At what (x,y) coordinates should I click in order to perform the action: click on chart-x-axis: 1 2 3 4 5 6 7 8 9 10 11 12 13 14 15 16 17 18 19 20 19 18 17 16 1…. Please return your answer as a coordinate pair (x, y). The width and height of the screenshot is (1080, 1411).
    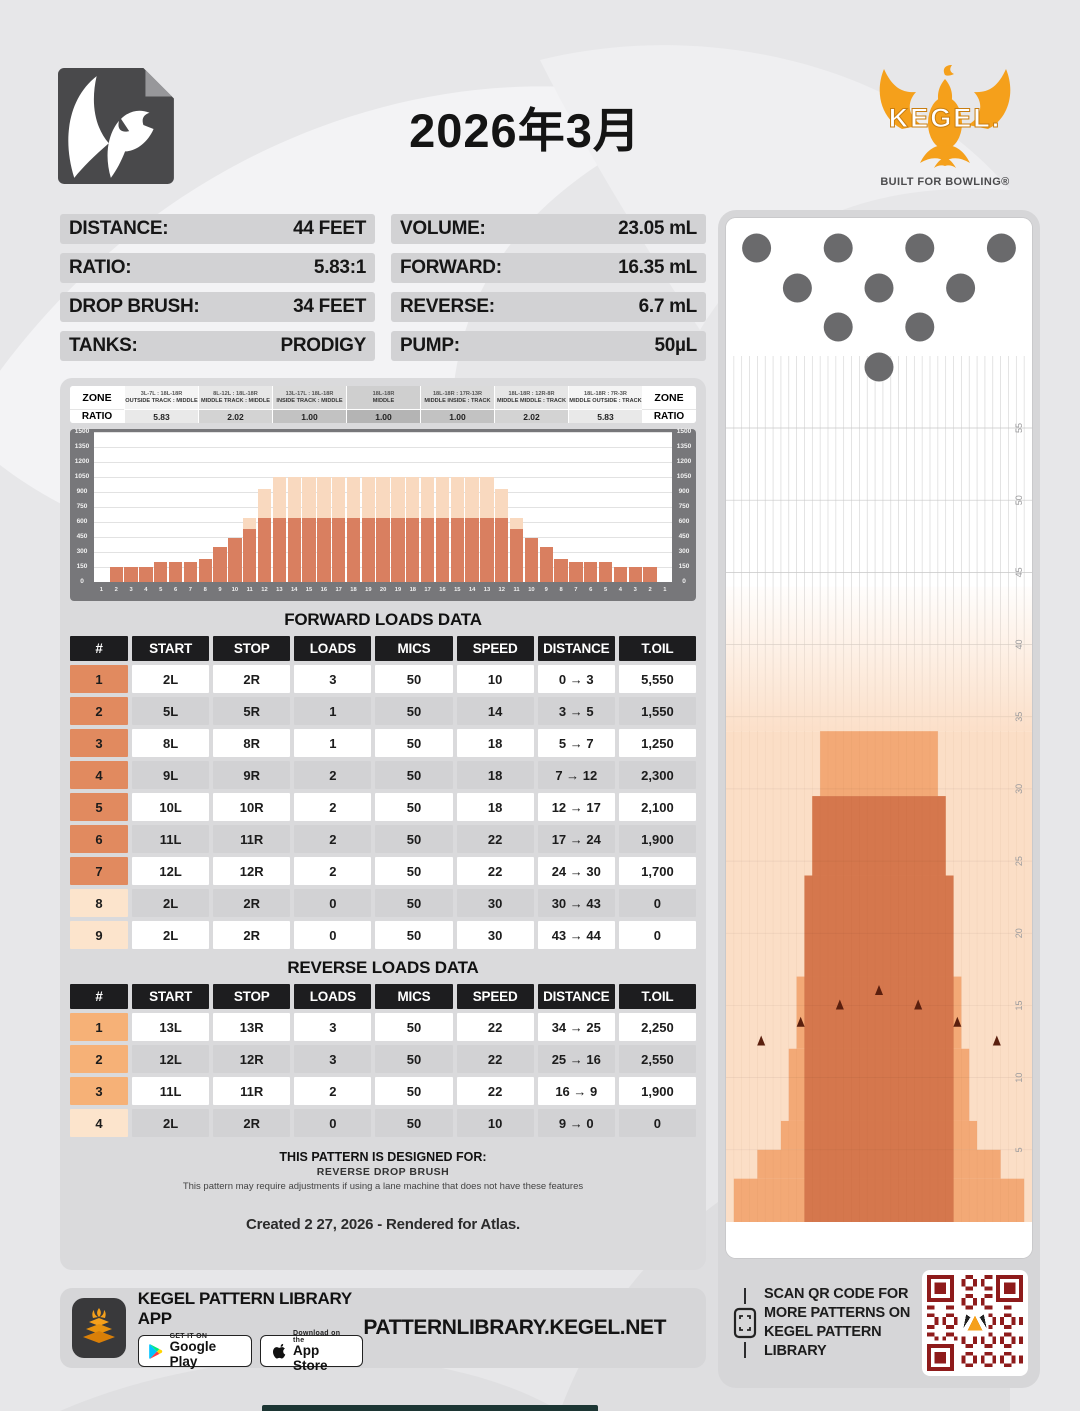
    Looking at the image, I should click on (383, 590).